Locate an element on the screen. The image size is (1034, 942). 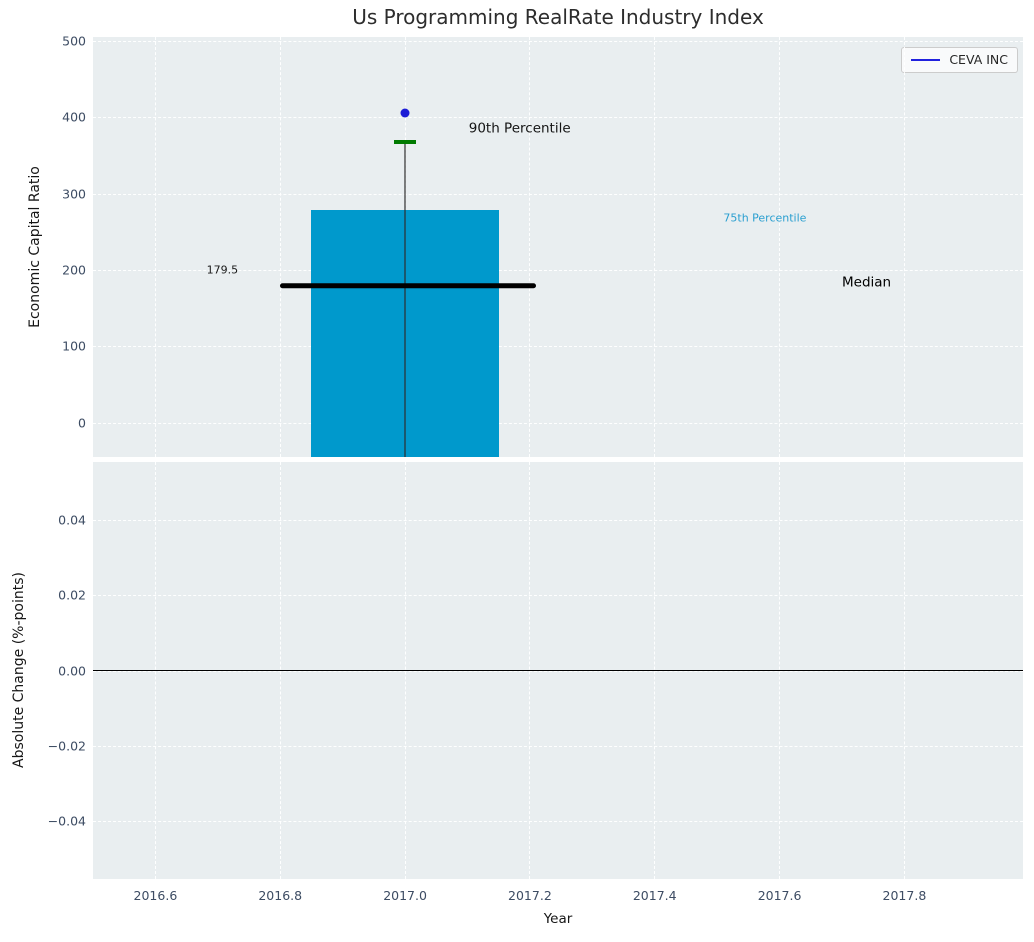
y-tick-label: −0.02 is located at coordinates (66, 746).